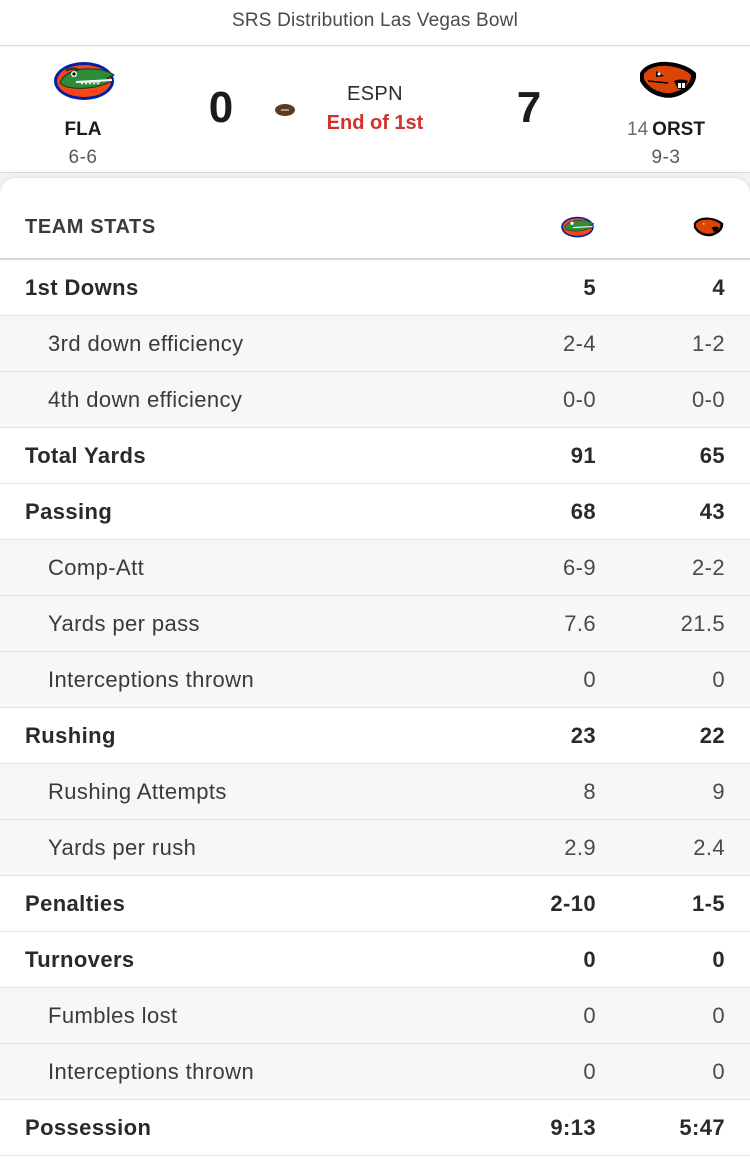  What do you see at coordinates (122, 847) in the screenshot?
I see `stat-label: Yards per rush` at bounding box center [122, 847].